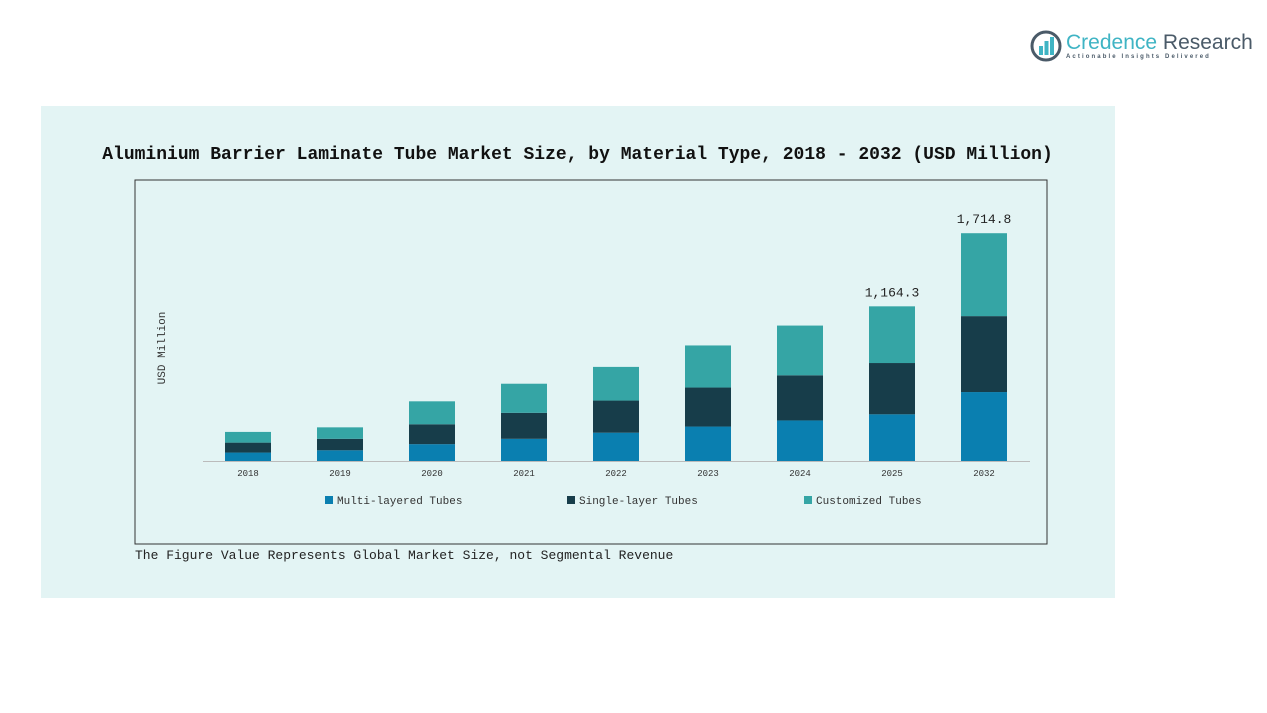 This screenshot has width=1267, height=713. What do you see at coordinates (616, 446) in the screenshot?
I see `bar-2022-multi-layered-tubes` at bounding box center [616, 446].